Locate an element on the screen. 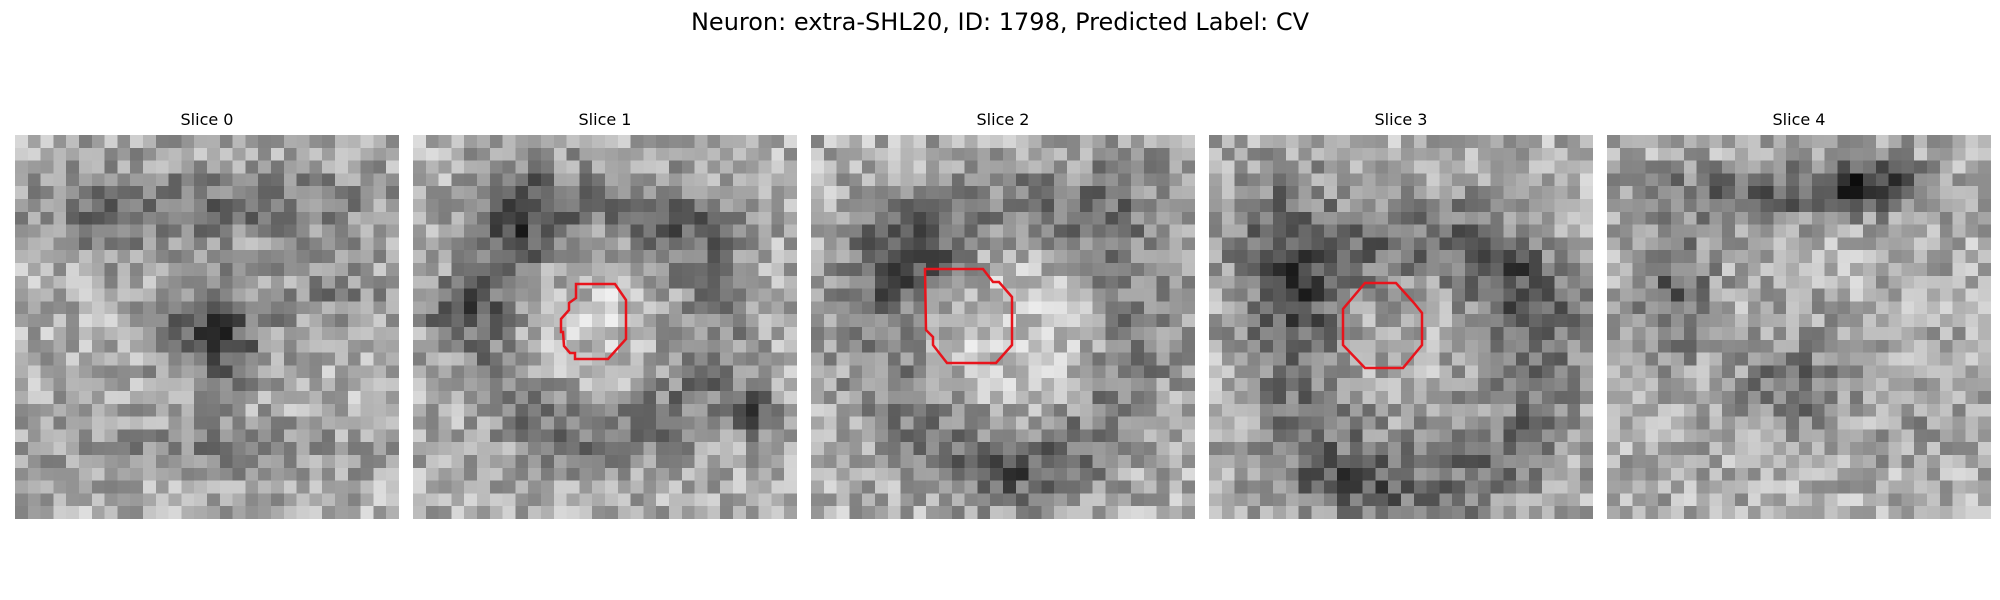  slice-title-2: Slice 2 is located at coordinates (1003, 119).